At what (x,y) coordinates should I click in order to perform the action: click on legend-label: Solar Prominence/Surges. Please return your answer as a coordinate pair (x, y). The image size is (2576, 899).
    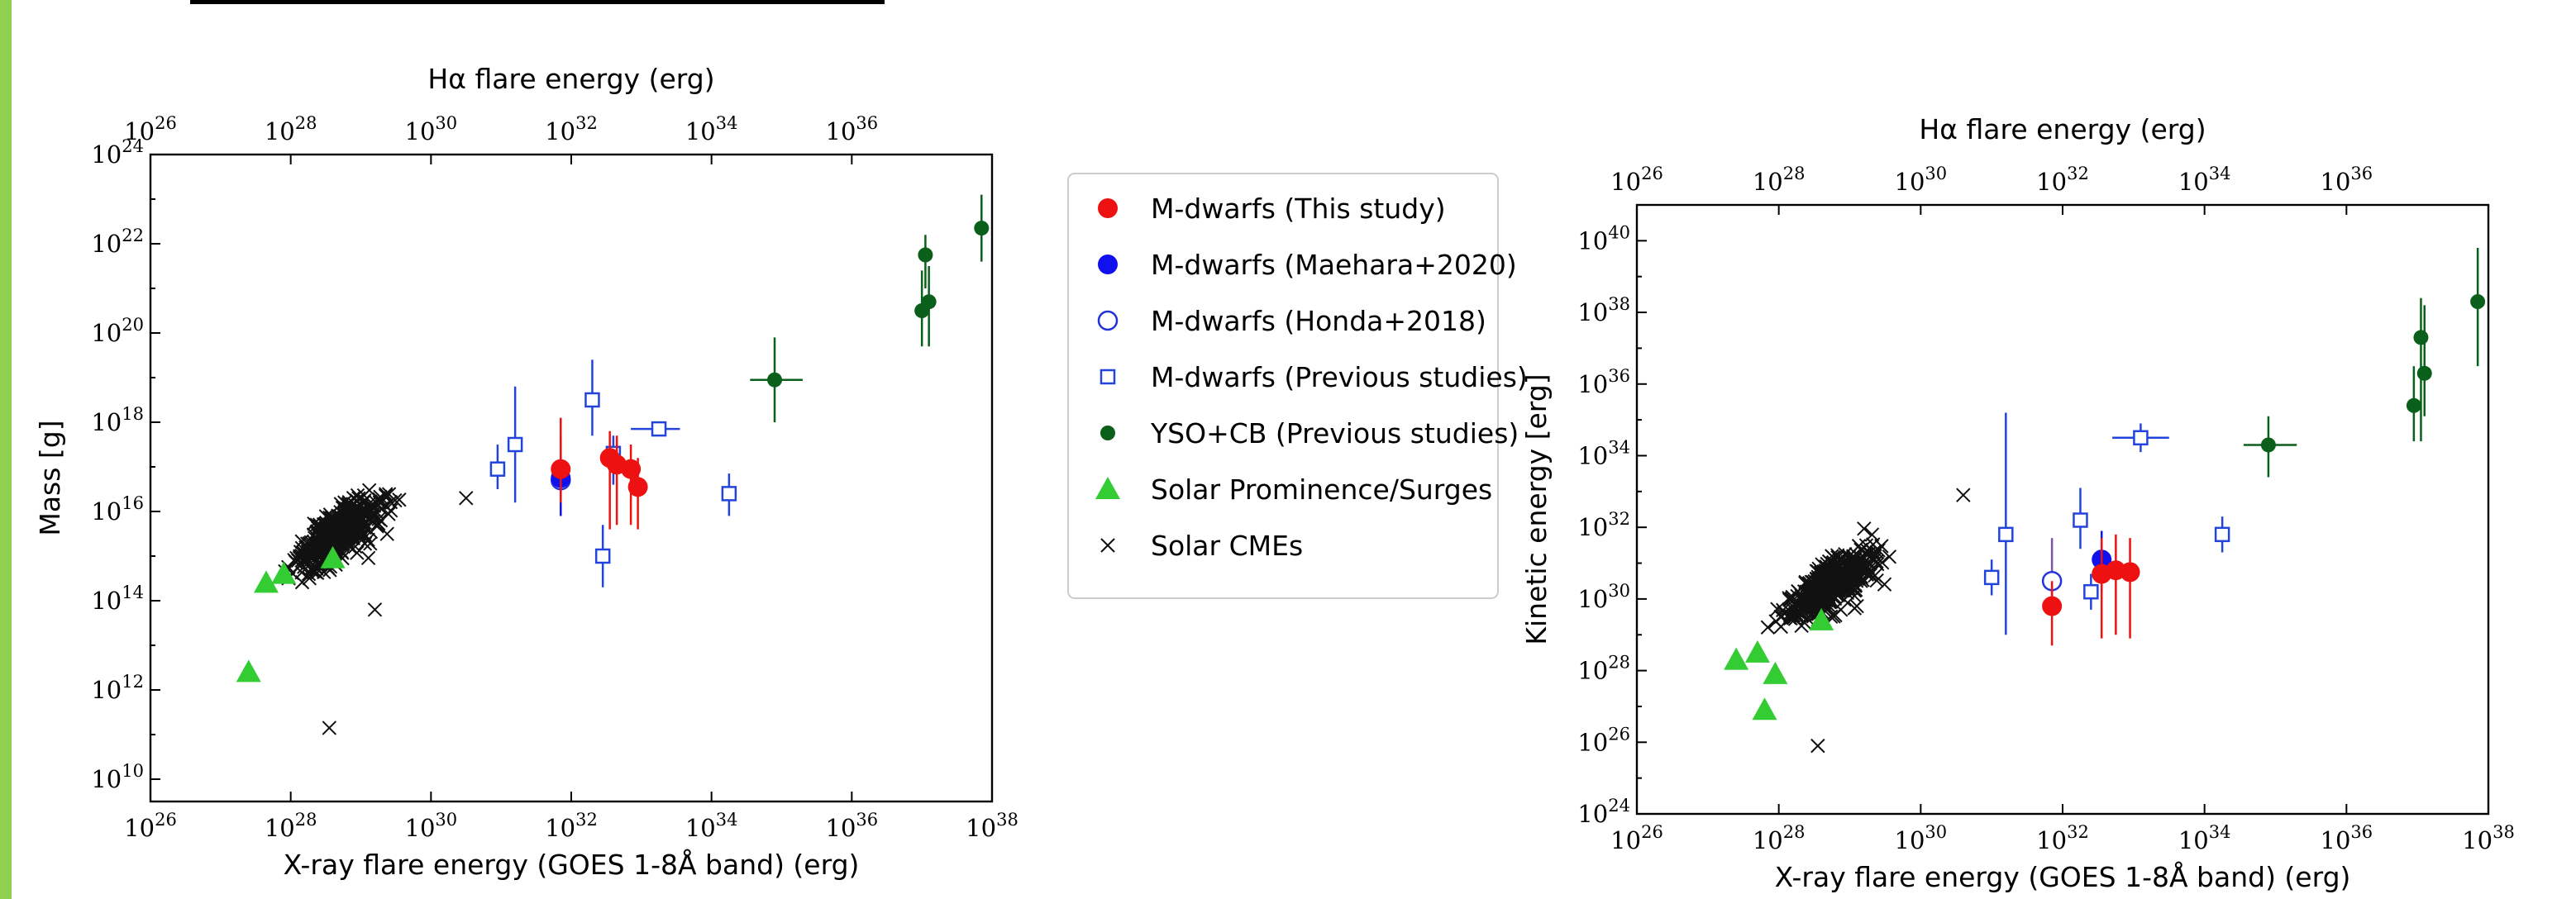
    Looking at the image, I should click on (1321, 489).